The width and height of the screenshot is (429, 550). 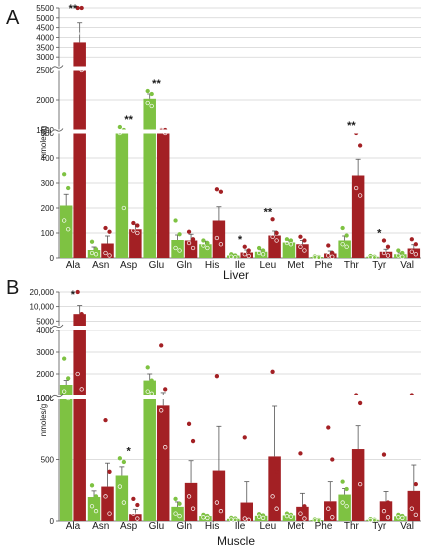 What do you see at coordinates (48, 183) in the screenshot?
I see `panel-a-y-tick-label: 300` at bounding box center [48, 183].